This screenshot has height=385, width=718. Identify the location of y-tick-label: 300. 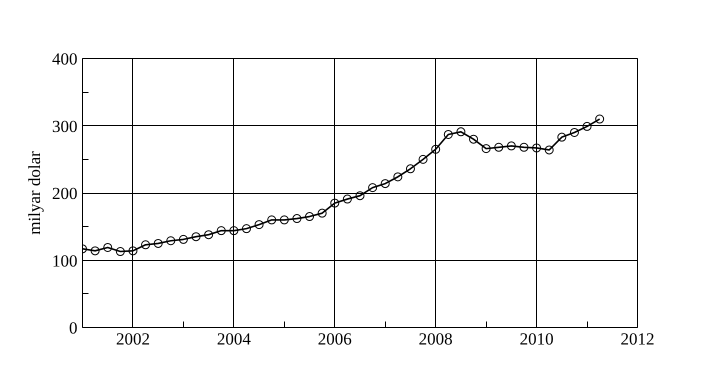
(65, 126).